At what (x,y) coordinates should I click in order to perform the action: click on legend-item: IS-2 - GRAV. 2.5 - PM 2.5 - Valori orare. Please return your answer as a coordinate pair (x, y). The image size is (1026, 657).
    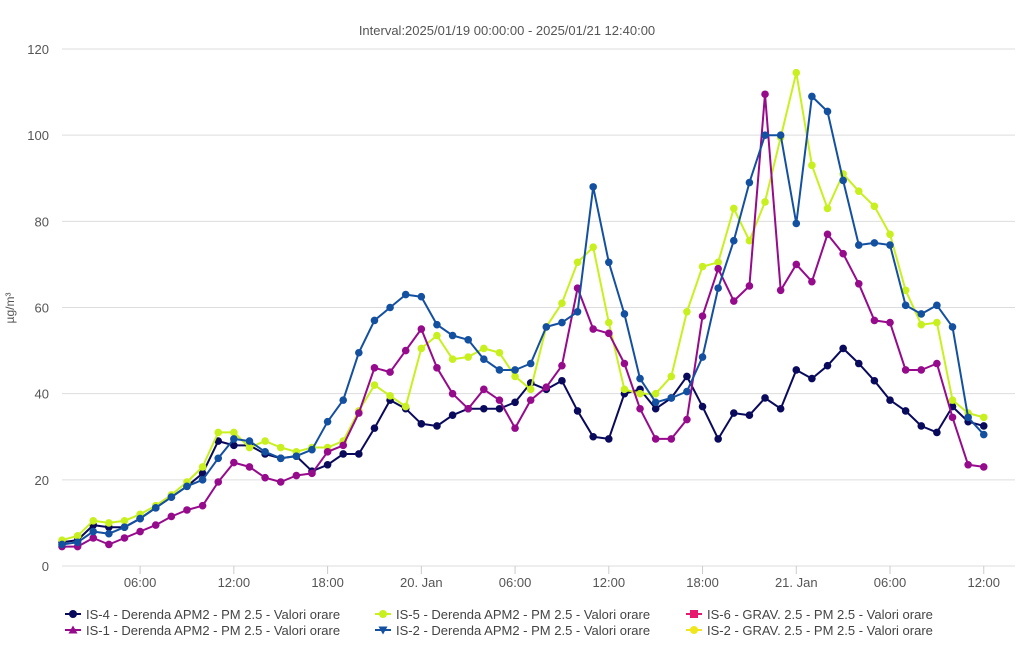
    Looking at the image, I should click on (809, 630).